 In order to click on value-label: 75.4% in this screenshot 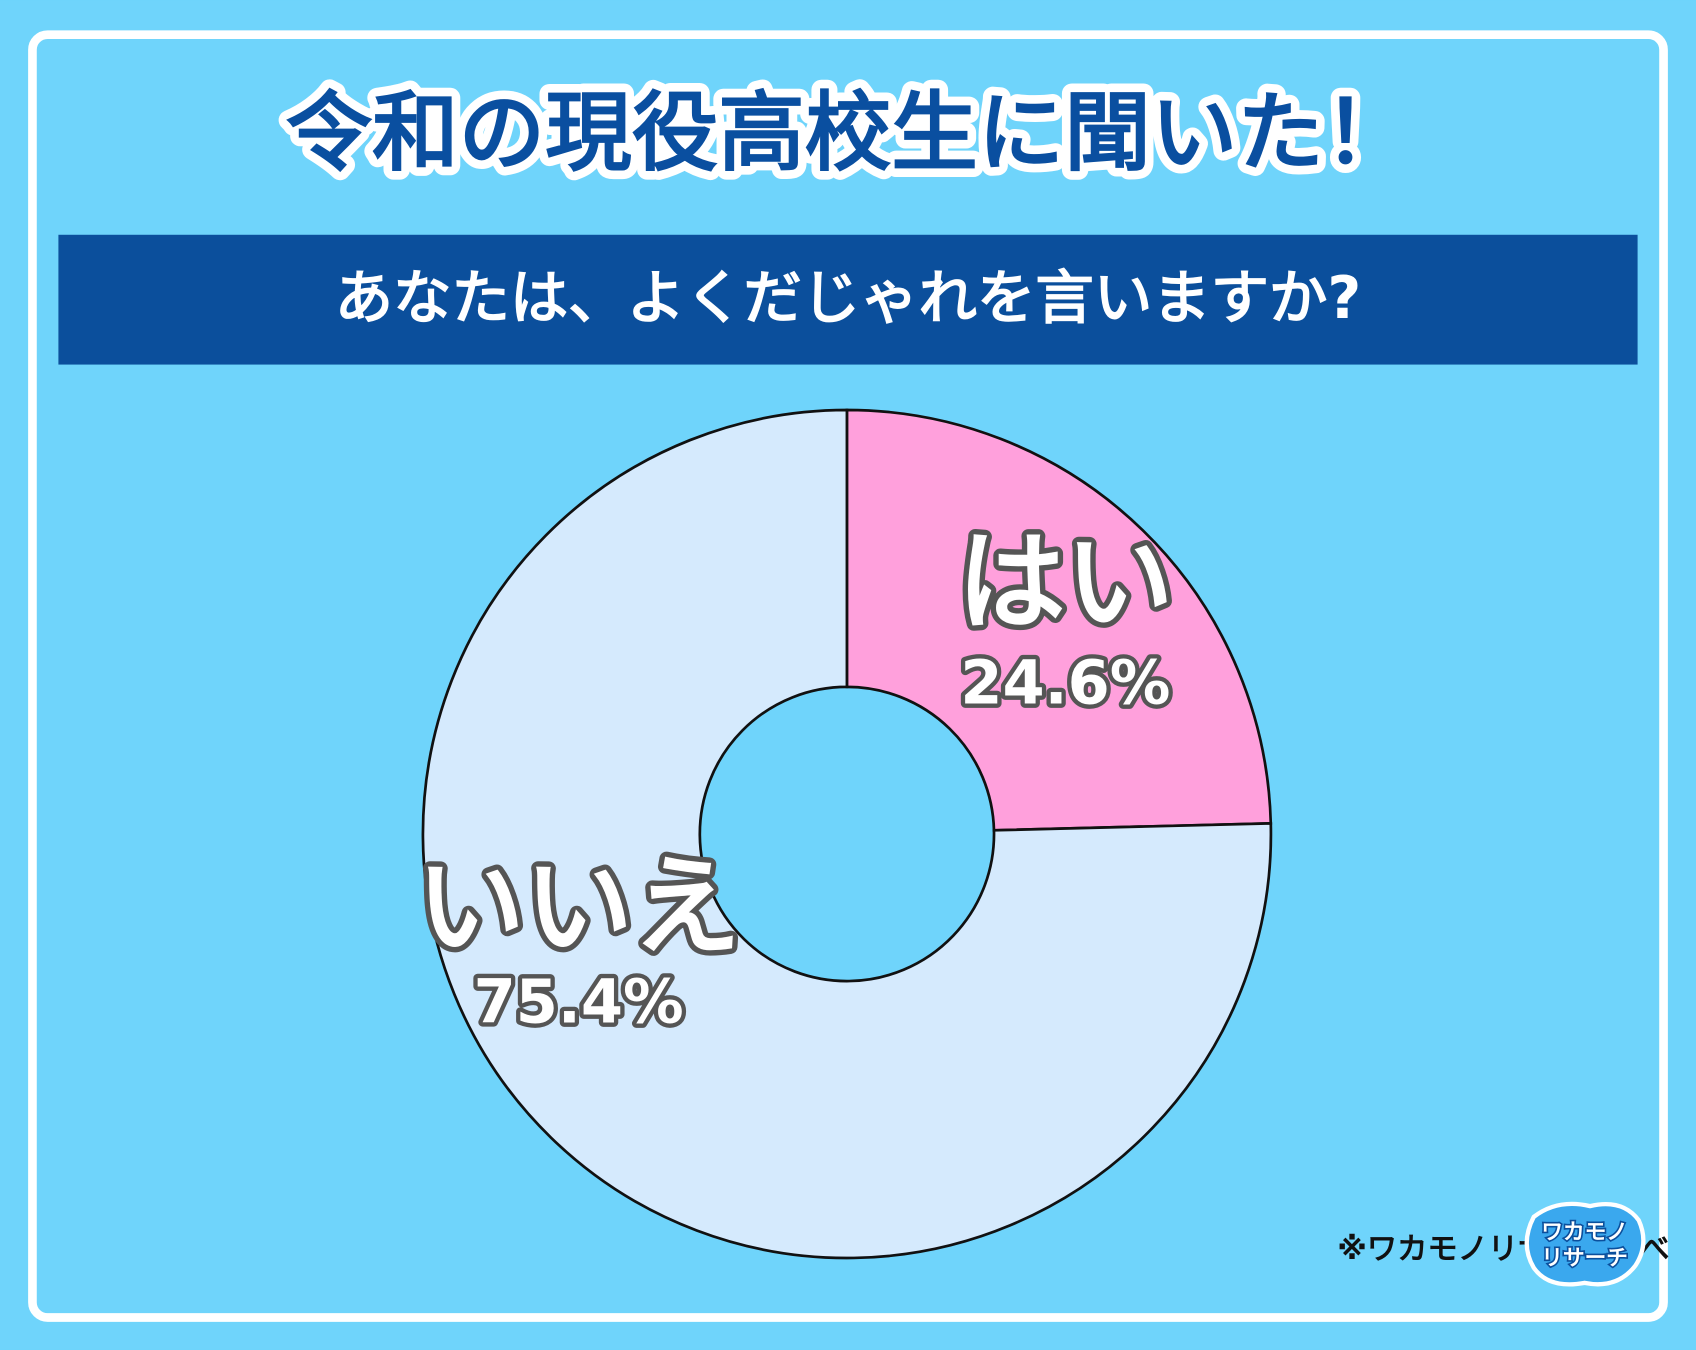, I will do `click(579, 1003)`.